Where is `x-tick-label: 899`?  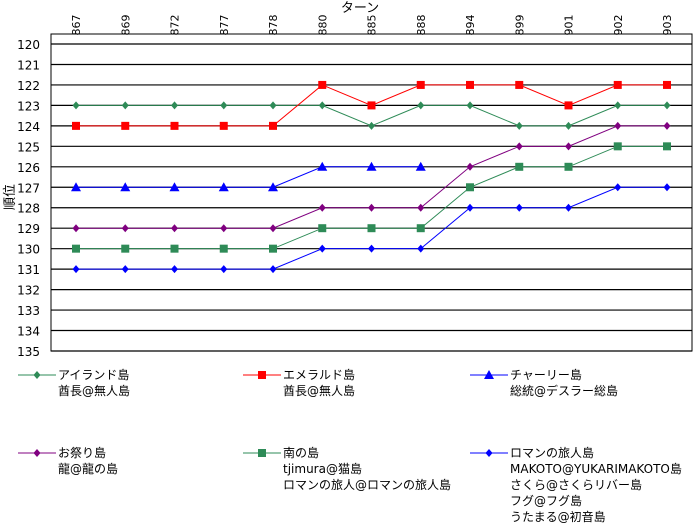 x-tick-label: 899 is located at coordinates (519, 25).